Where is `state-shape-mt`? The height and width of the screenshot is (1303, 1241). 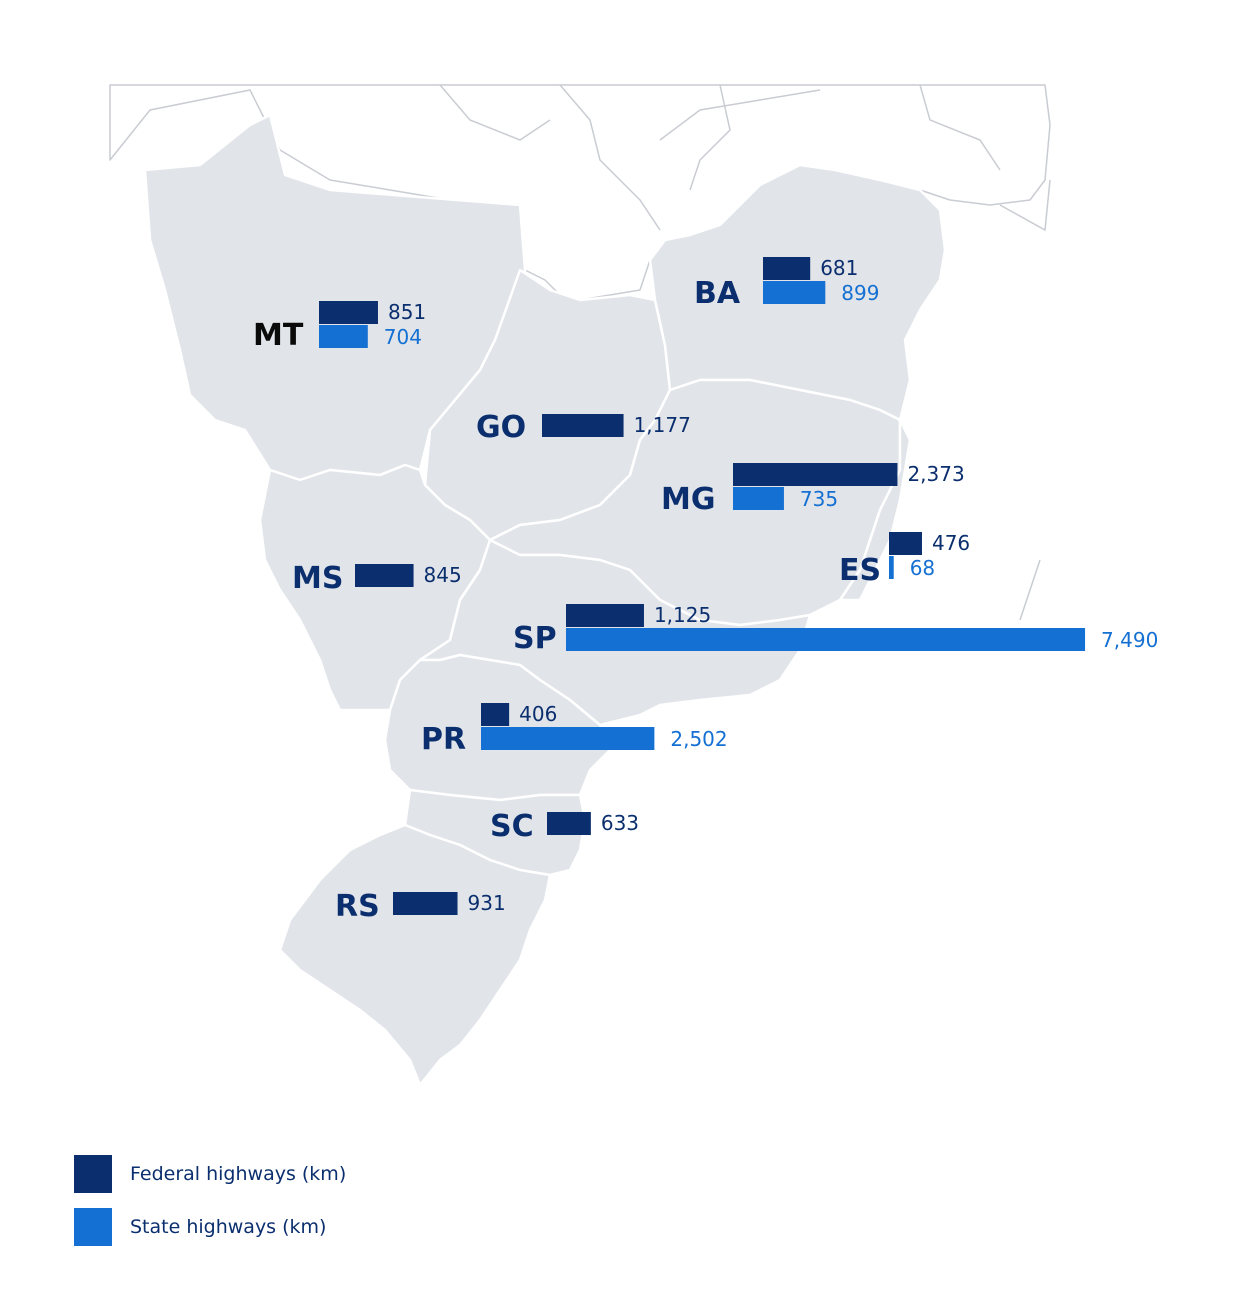 state-shape-mt is located at coordinates (335, 297).